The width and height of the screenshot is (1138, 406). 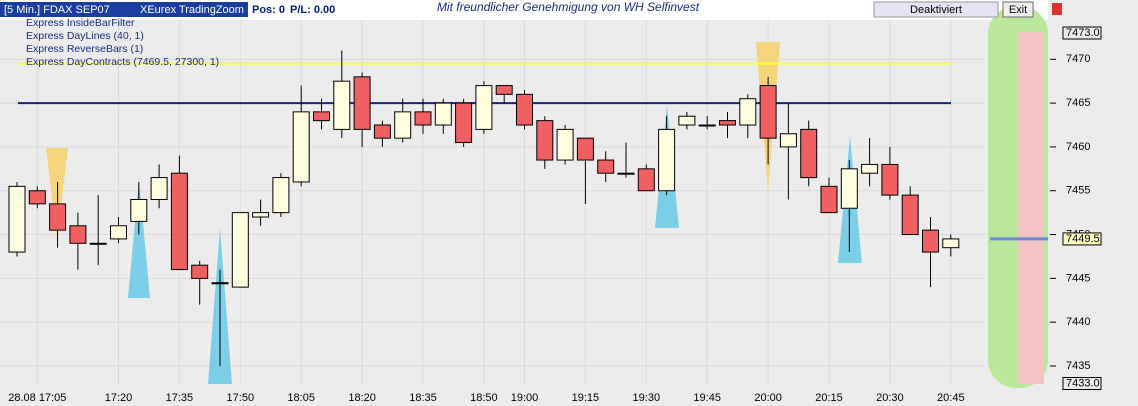 I want to click on y-tick-label: 7470, so click(x=1078, y=59).